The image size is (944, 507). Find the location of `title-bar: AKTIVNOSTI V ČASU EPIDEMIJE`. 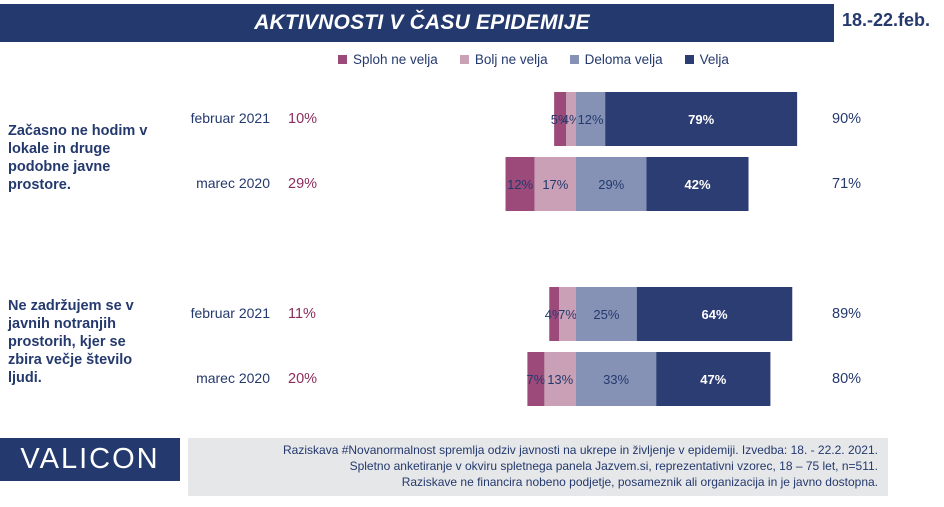

title-bar: AKTIVNOSTI V ČASU EPIDEMIJE is located at coordinates (417, 23).